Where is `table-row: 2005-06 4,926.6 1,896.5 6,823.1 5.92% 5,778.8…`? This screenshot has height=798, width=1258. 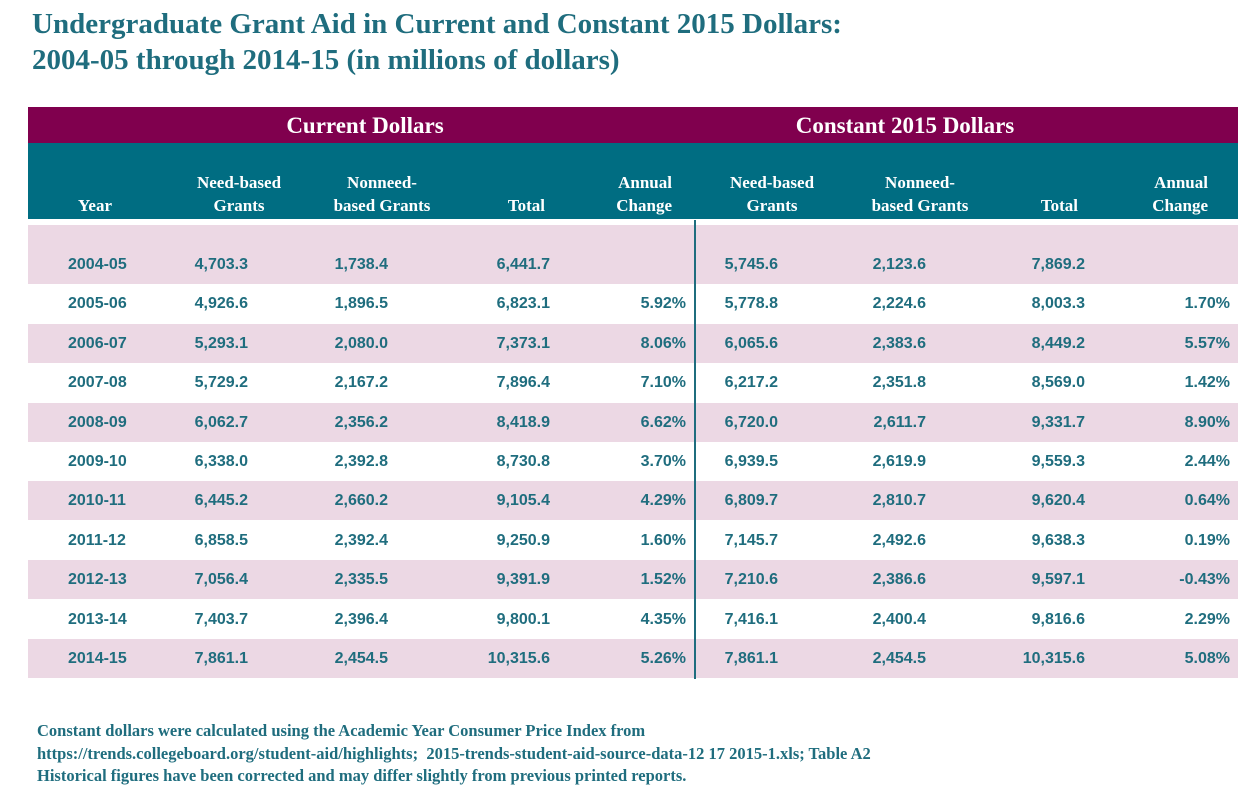
table-row: 2005-06 4,926.6 1,896.5 6,823.1 5.92% 5,778.8… is located at coordinates (633, 303).